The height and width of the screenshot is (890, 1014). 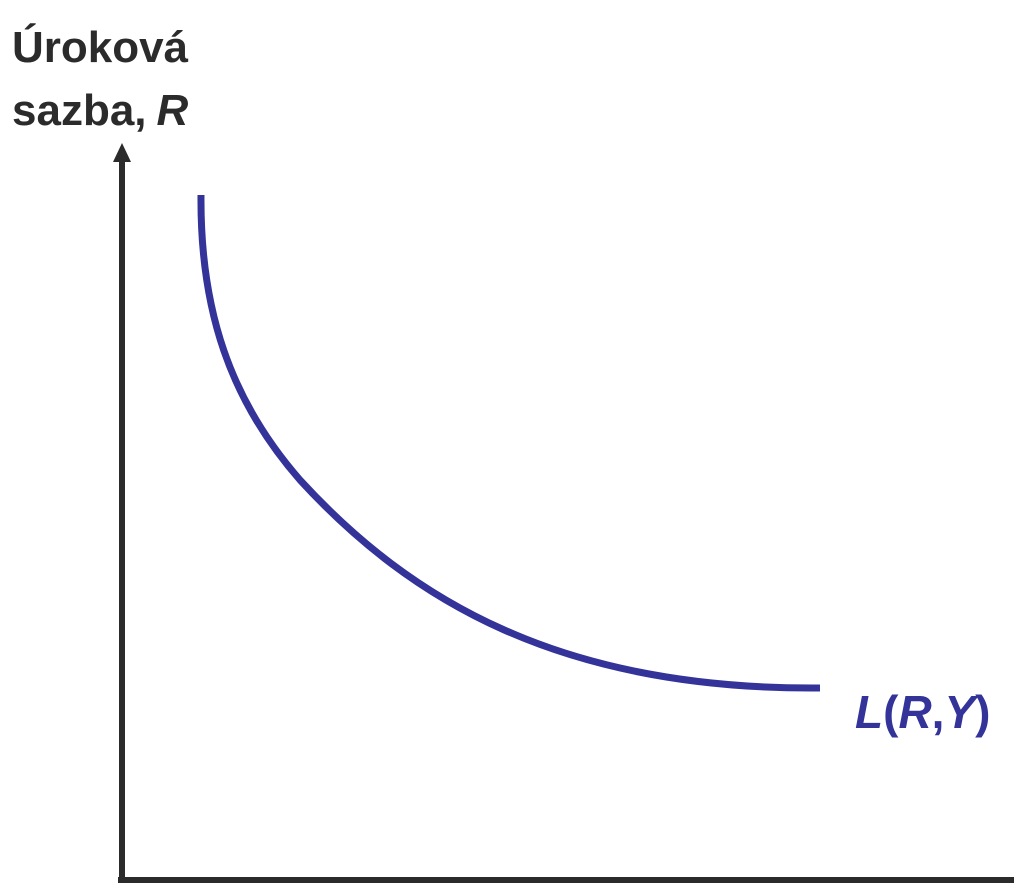 What do you see at coordinates (914, 712) in the screenshot?
I see `curve-label-part: R` at bounding box center [914, 712].